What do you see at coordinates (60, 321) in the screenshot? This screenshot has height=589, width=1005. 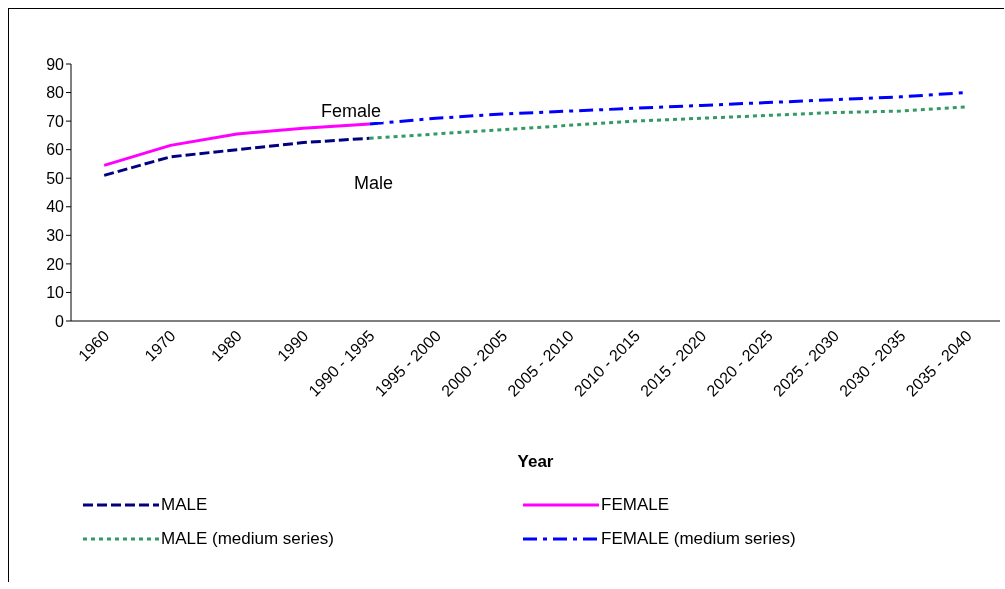 I see `y-tick-label: 0` at bounding box center [60, 321].